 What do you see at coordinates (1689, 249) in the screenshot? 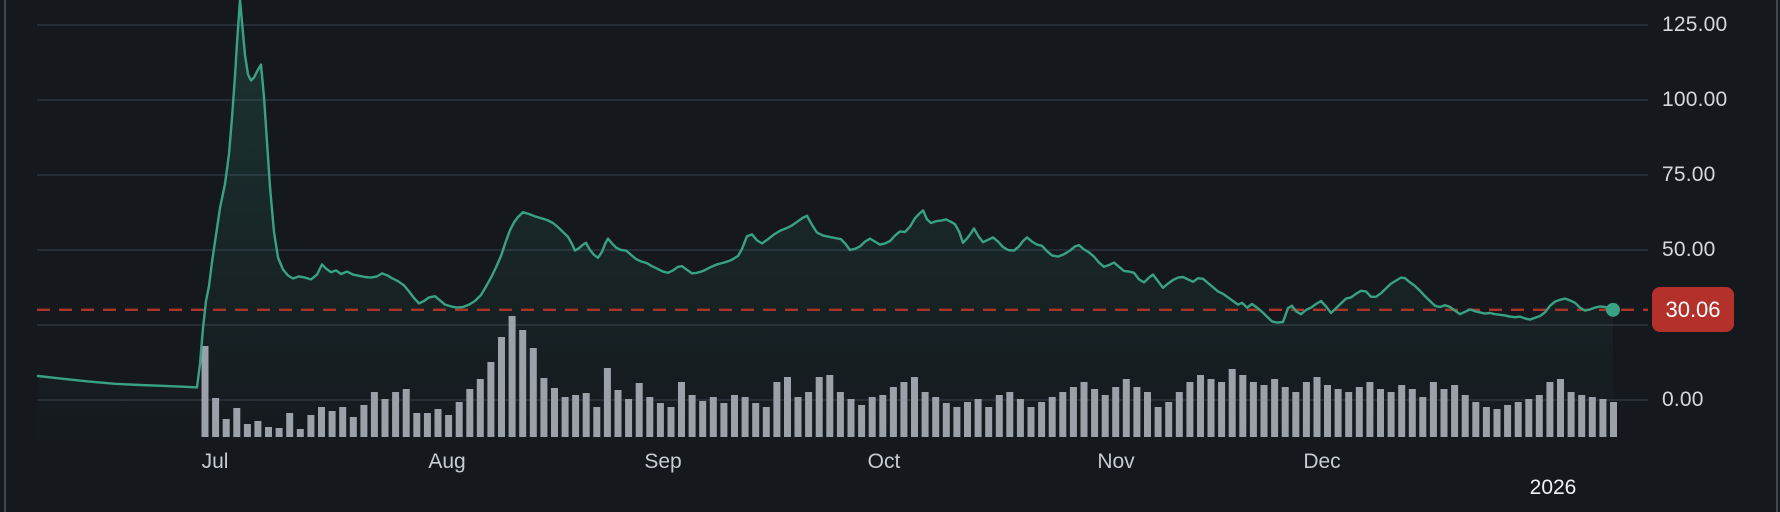
I see `y-axis-label-50: 50.00` at bounding box center [1689, 249].